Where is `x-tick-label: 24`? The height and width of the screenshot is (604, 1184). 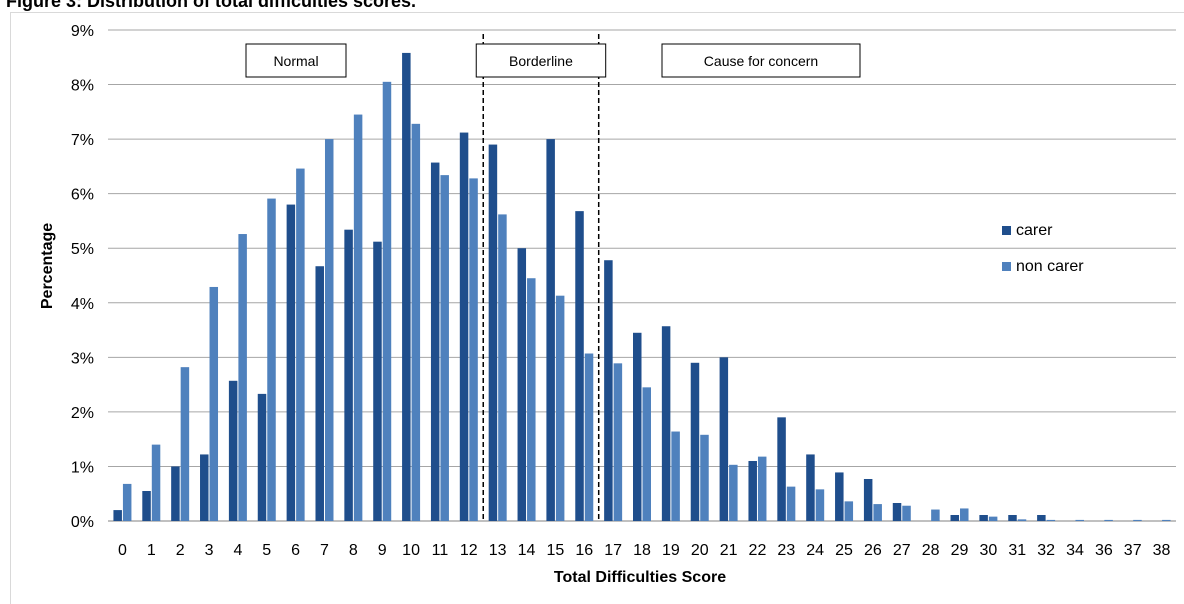 x-tick-label: 24 is located at coordinates (815, 550).